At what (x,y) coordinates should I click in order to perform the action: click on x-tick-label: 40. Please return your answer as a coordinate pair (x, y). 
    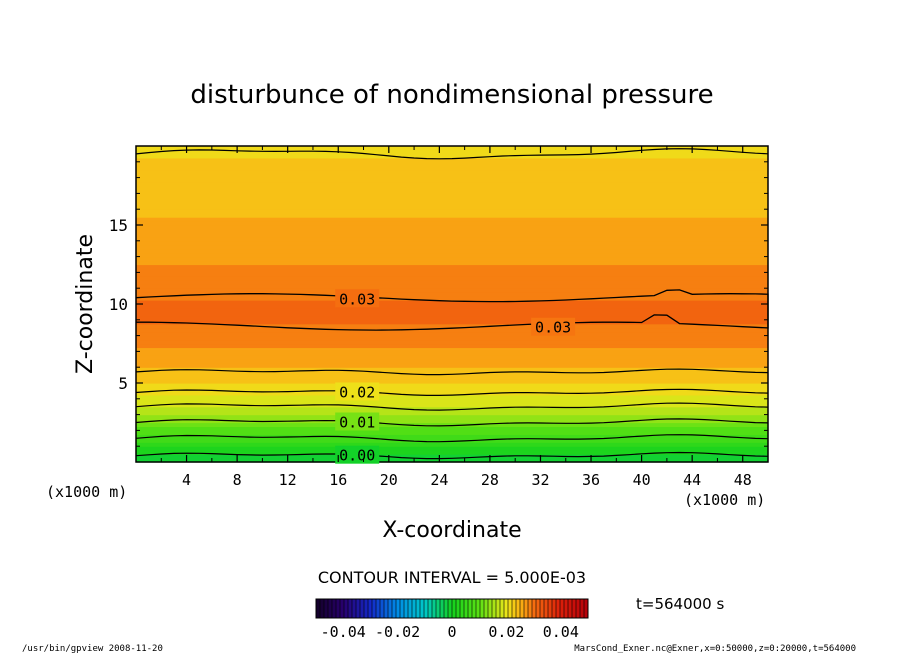
    Looking at the image, I should click on (642, 480).